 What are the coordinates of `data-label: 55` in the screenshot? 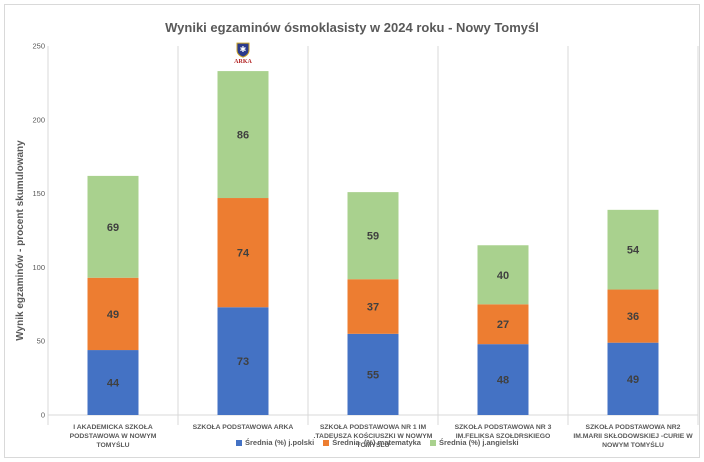 It's located at (373, 375).